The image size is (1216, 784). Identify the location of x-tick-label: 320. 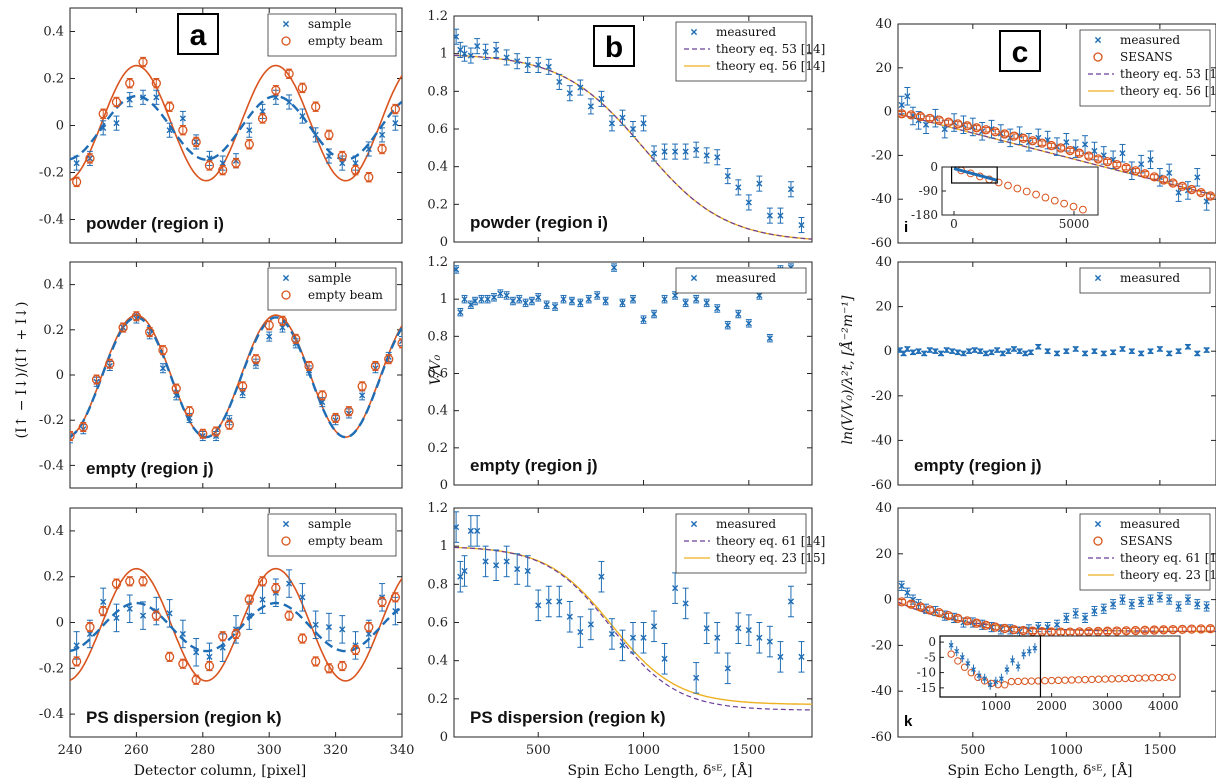
(335, 750).